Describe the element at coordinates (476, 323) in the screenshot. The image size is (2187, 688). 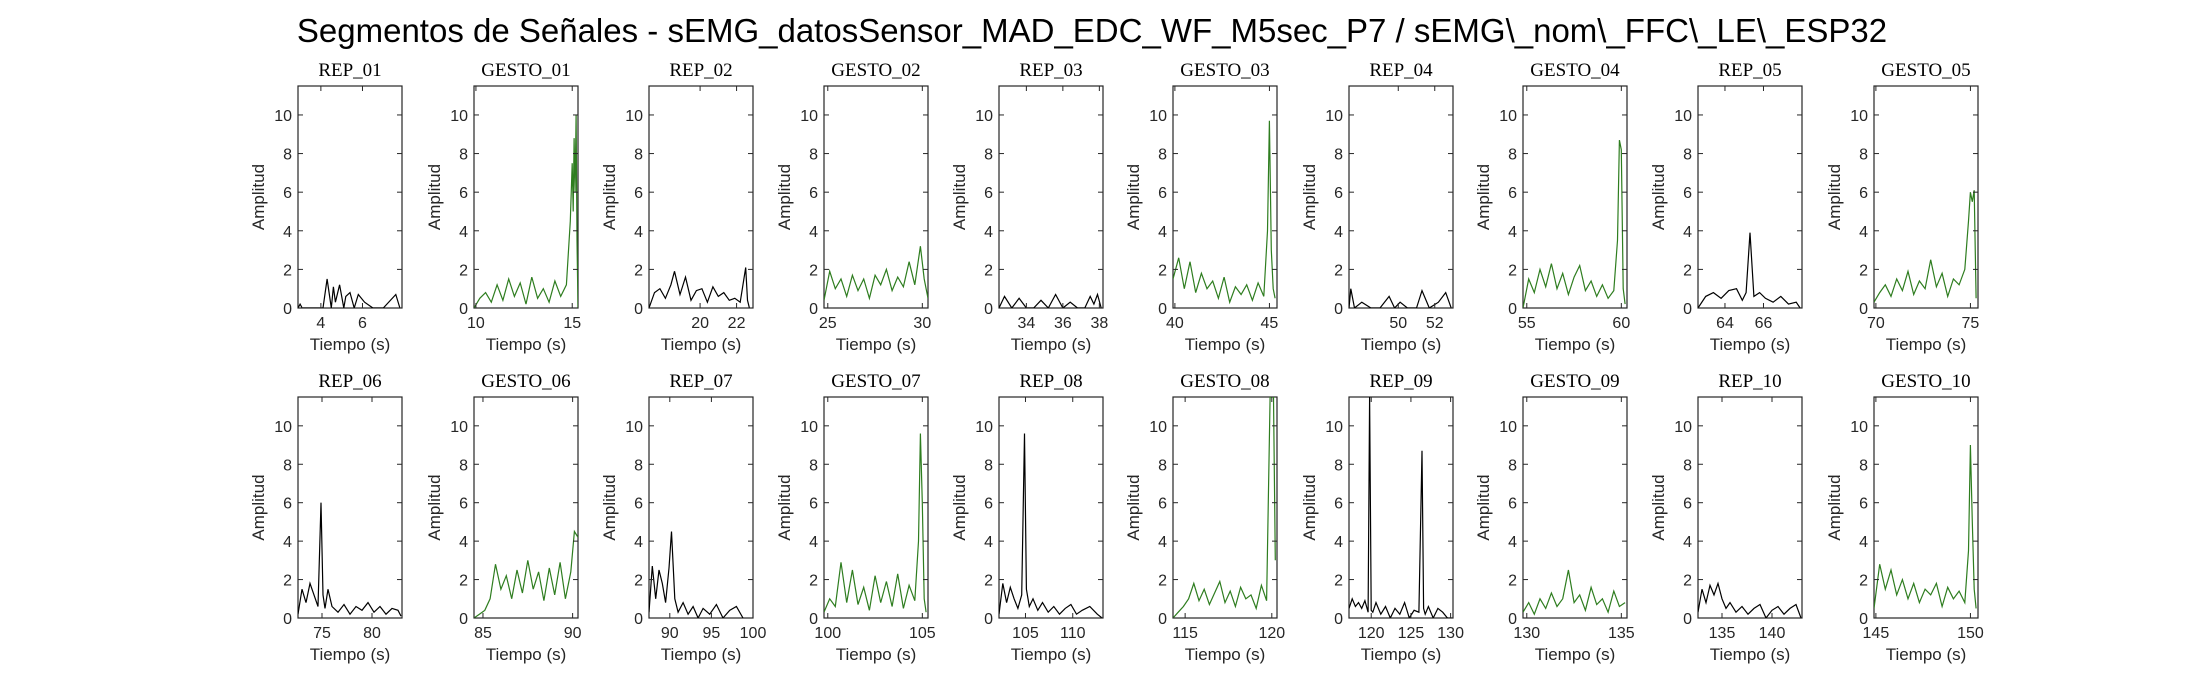
I see `x-tick-label: 10` at that location.